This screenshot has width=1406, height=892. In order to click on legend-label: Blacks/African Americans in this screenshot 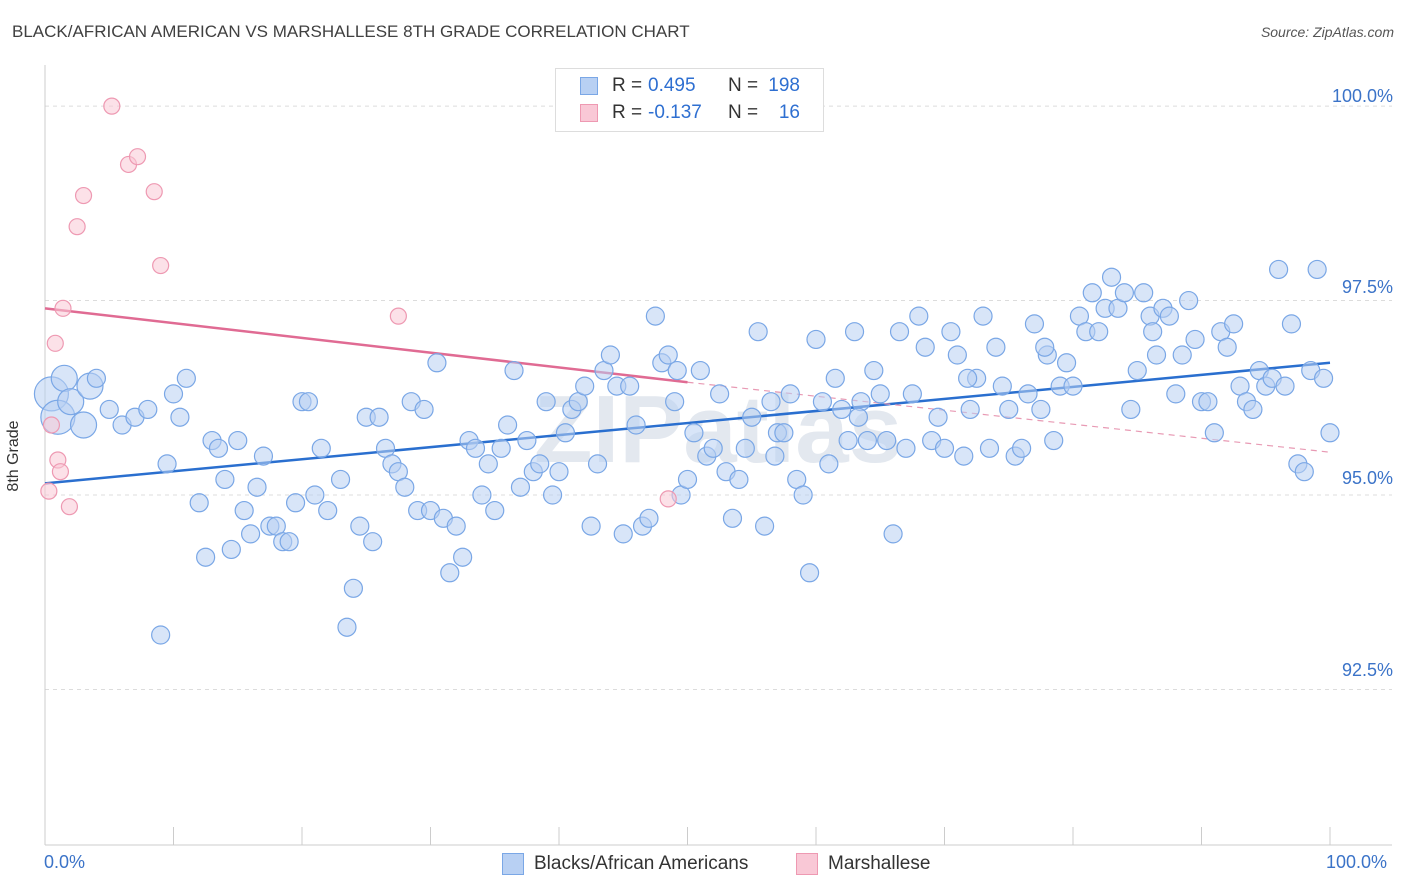, I will do `click(641, 863)`.